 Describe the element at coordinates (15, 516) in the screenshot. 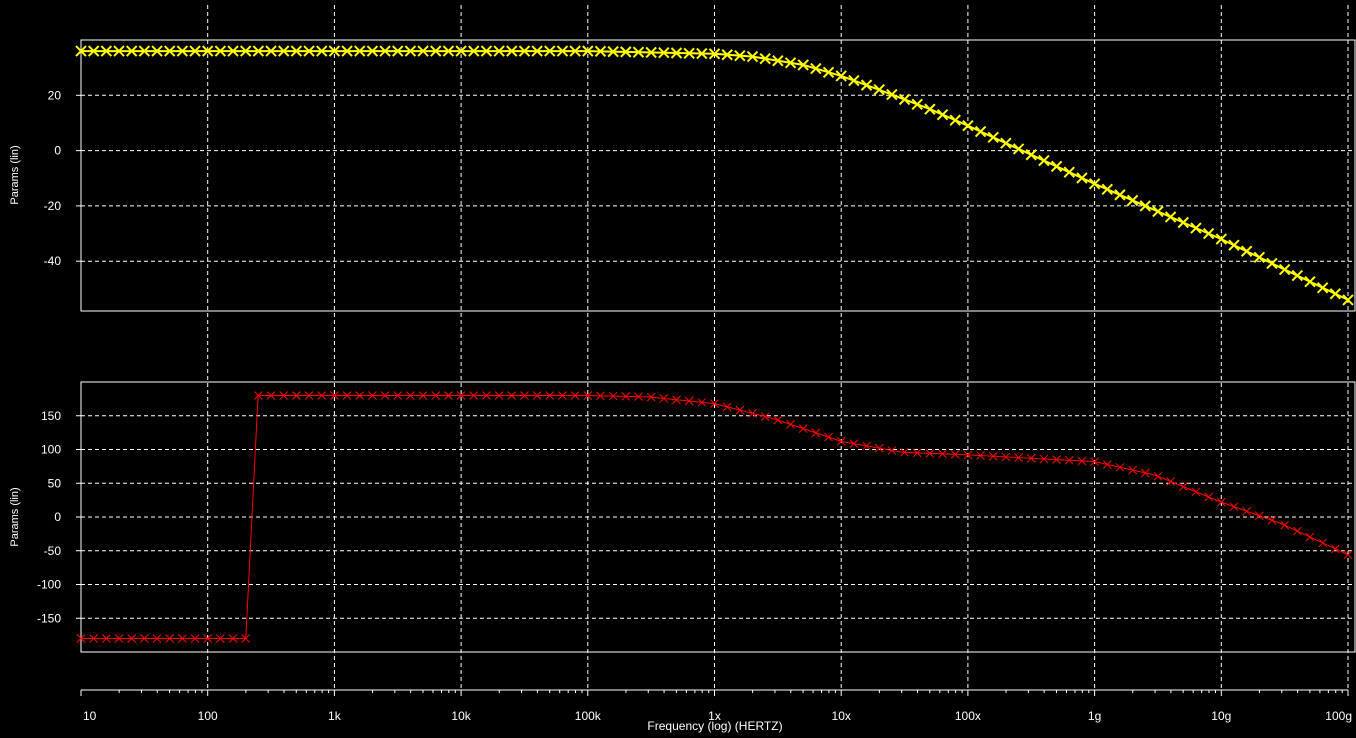

I see `phase-y-axis-label: Params (lin)` at that location.